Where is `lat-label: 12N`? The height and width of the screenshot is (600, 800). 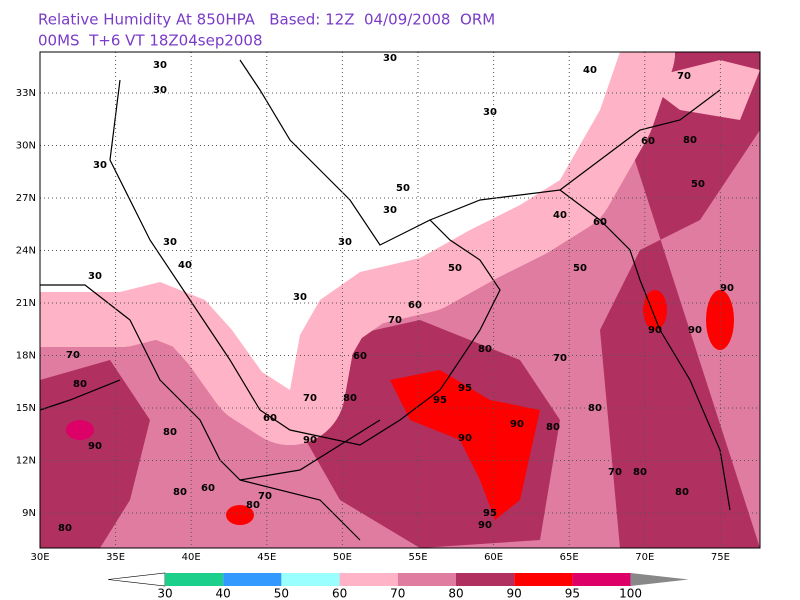 lat-label: 12N is located at coordinates (26, 461).